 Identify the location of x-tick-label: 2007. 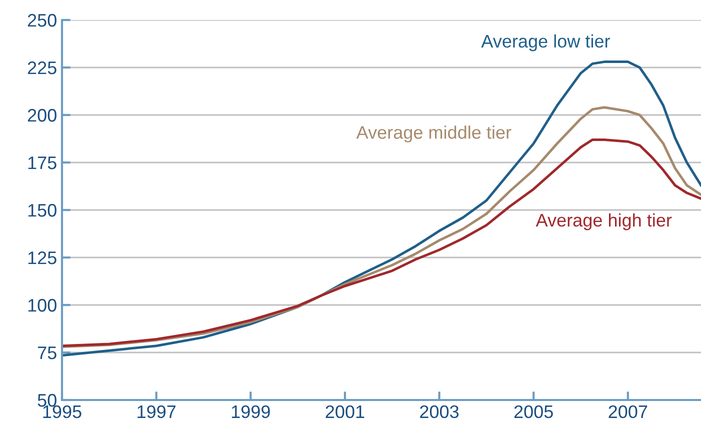
(628, 411).